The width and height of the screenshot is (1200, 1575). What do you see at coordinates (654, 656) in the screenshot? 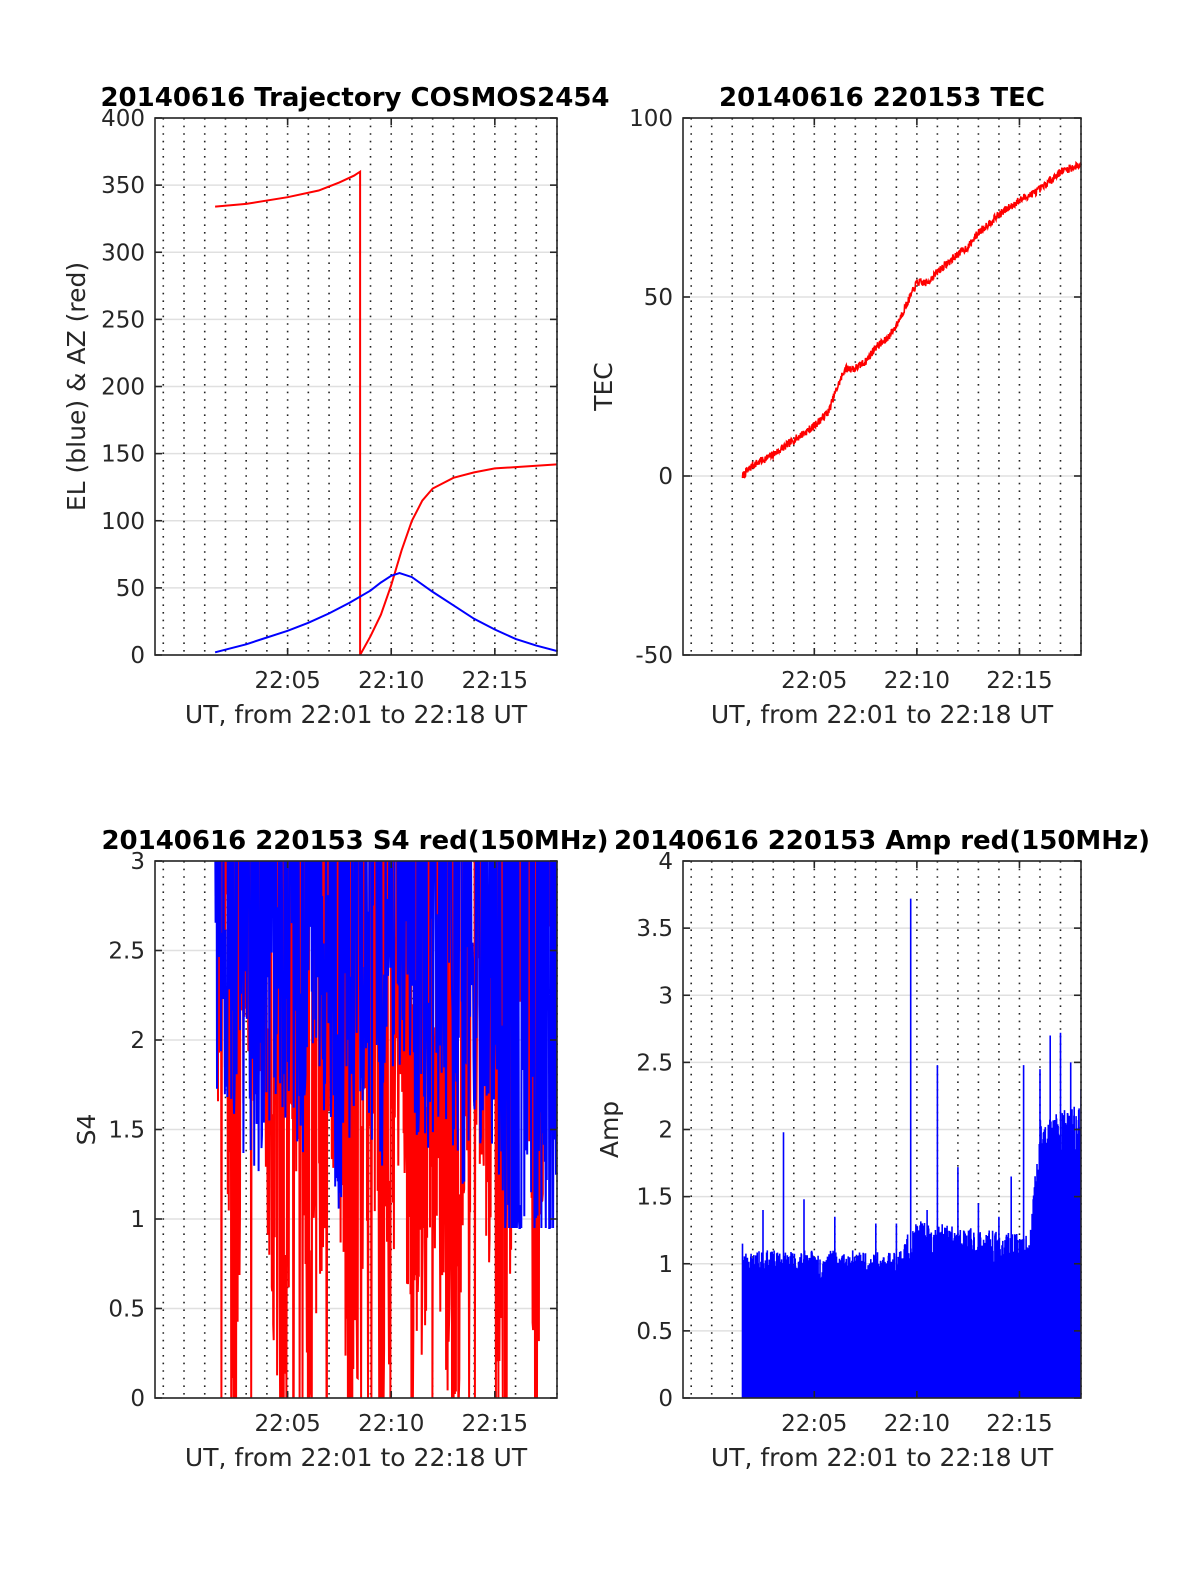
I see `y-tick-label: -50` at bounding box center [654, 656].